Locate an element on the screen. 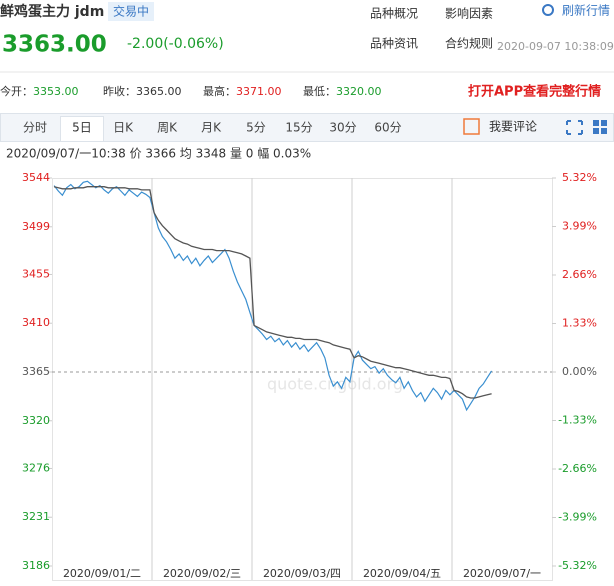 The height and width of the screenshot is (586, 614). stat-value: 3353.00 is located at coordinates (56, 91).